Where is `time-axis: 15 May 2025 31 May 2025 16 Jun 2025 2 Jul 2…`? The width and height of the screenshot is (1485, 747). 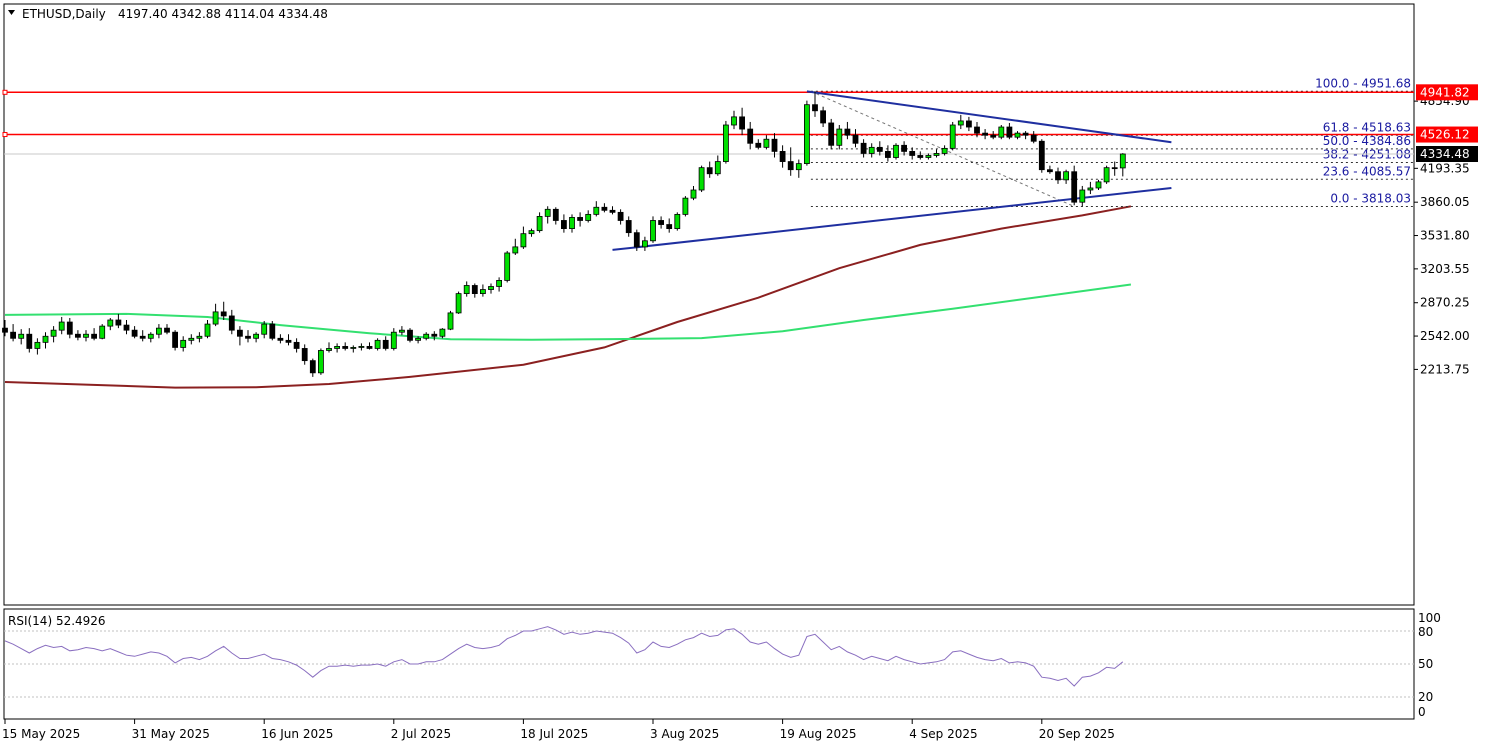 time-axis: 15 May 2025 31 May 2025 16 Jun 2025 2 Jul 2… is located at coordinates (558, 730).